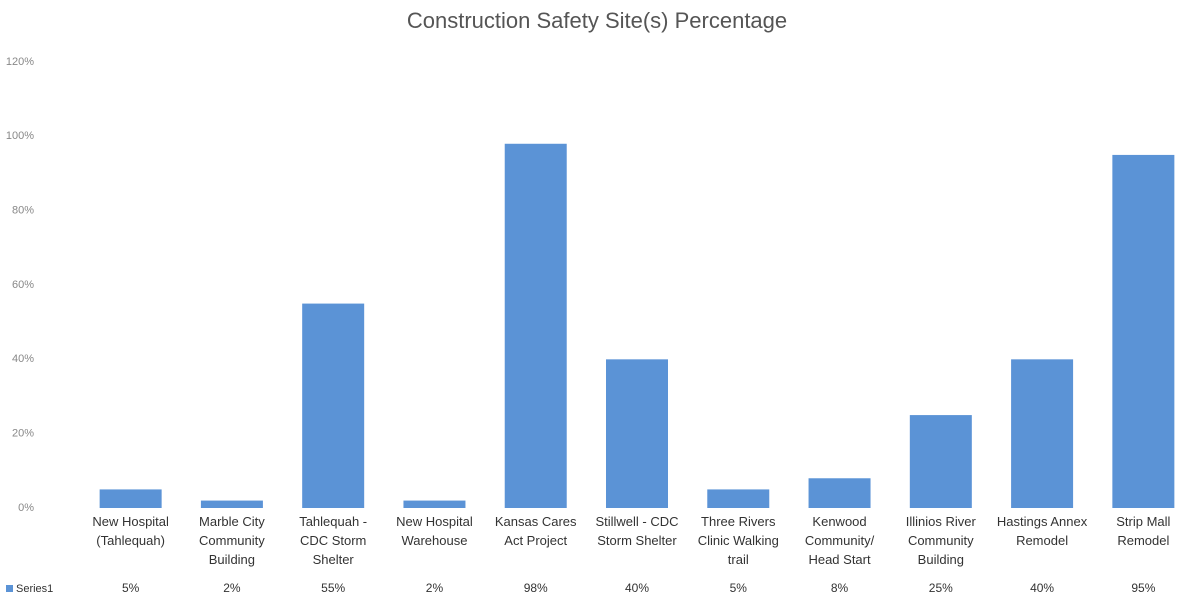 Image resolution: width=1194 pixels, height=599 pixels. I want to click on x-tick-label: Strip Mall Remodel, so click(1143, 531).